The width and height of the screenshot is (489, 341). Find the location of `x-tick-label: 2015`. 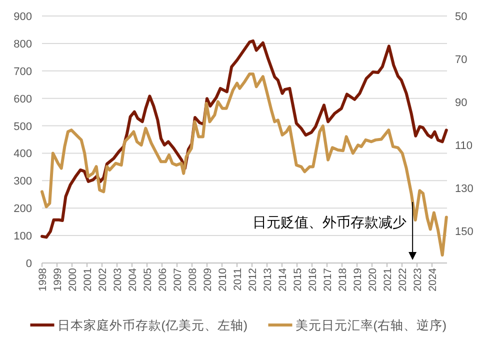

x-tick-label: 2015 is located at coordinates (298, 280).